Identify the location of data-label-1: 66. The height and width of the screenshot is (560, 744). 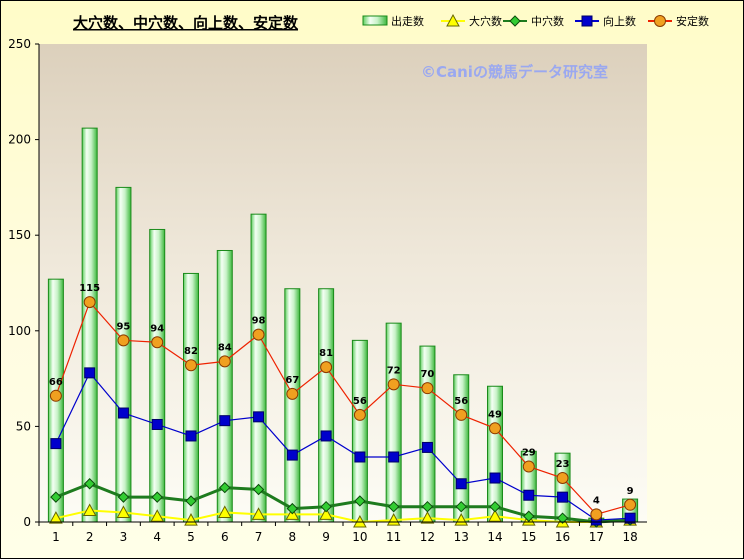
(56, 382).